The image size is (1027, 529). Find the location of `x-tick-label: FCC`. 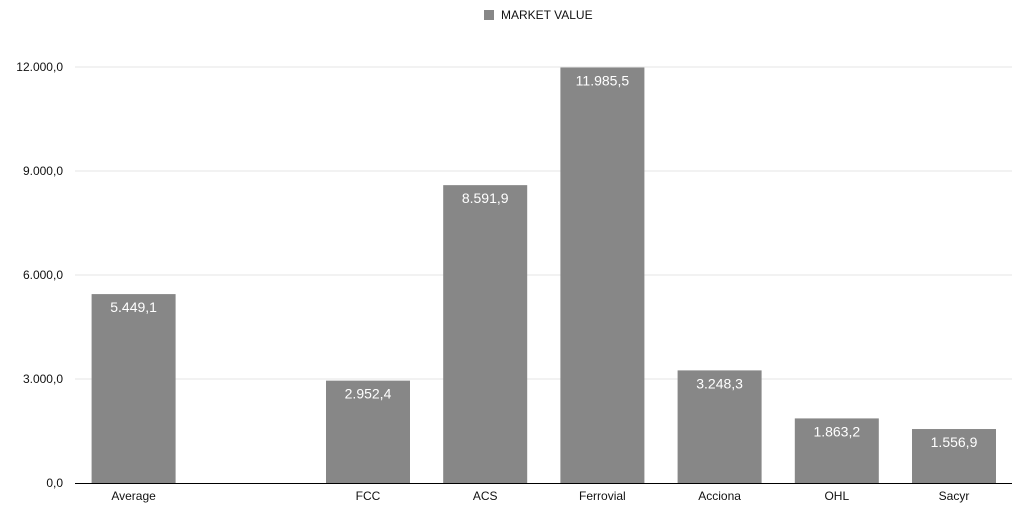

x-tick-label: FCC is located at coordinates (368, 496).